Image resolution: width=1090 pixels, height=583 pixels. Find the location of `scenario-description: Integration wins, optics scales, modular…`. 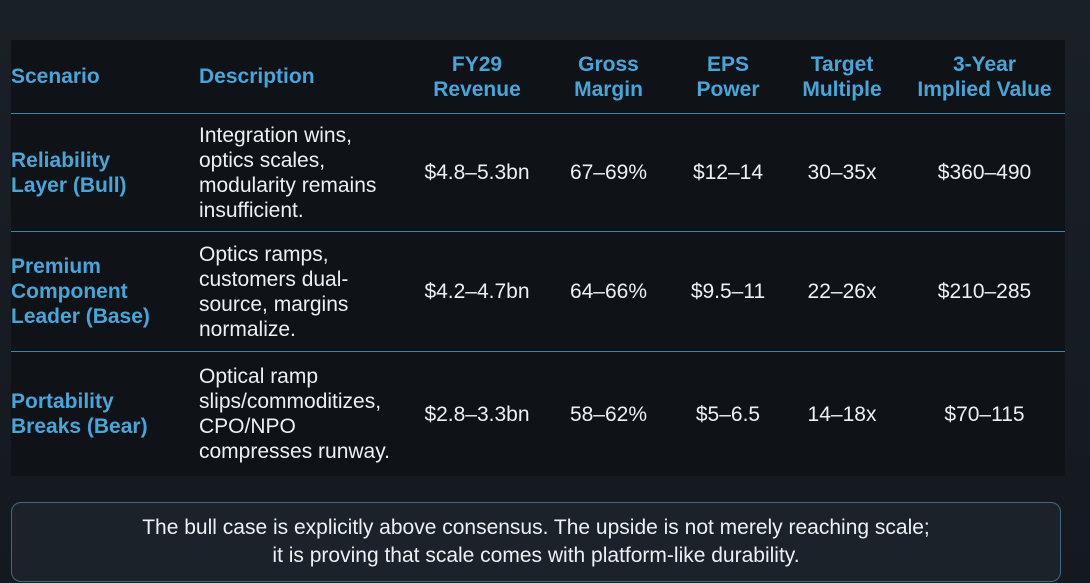

scenario-description: Integration wins, optics scales, modular… is located at coordinates (306, 172).